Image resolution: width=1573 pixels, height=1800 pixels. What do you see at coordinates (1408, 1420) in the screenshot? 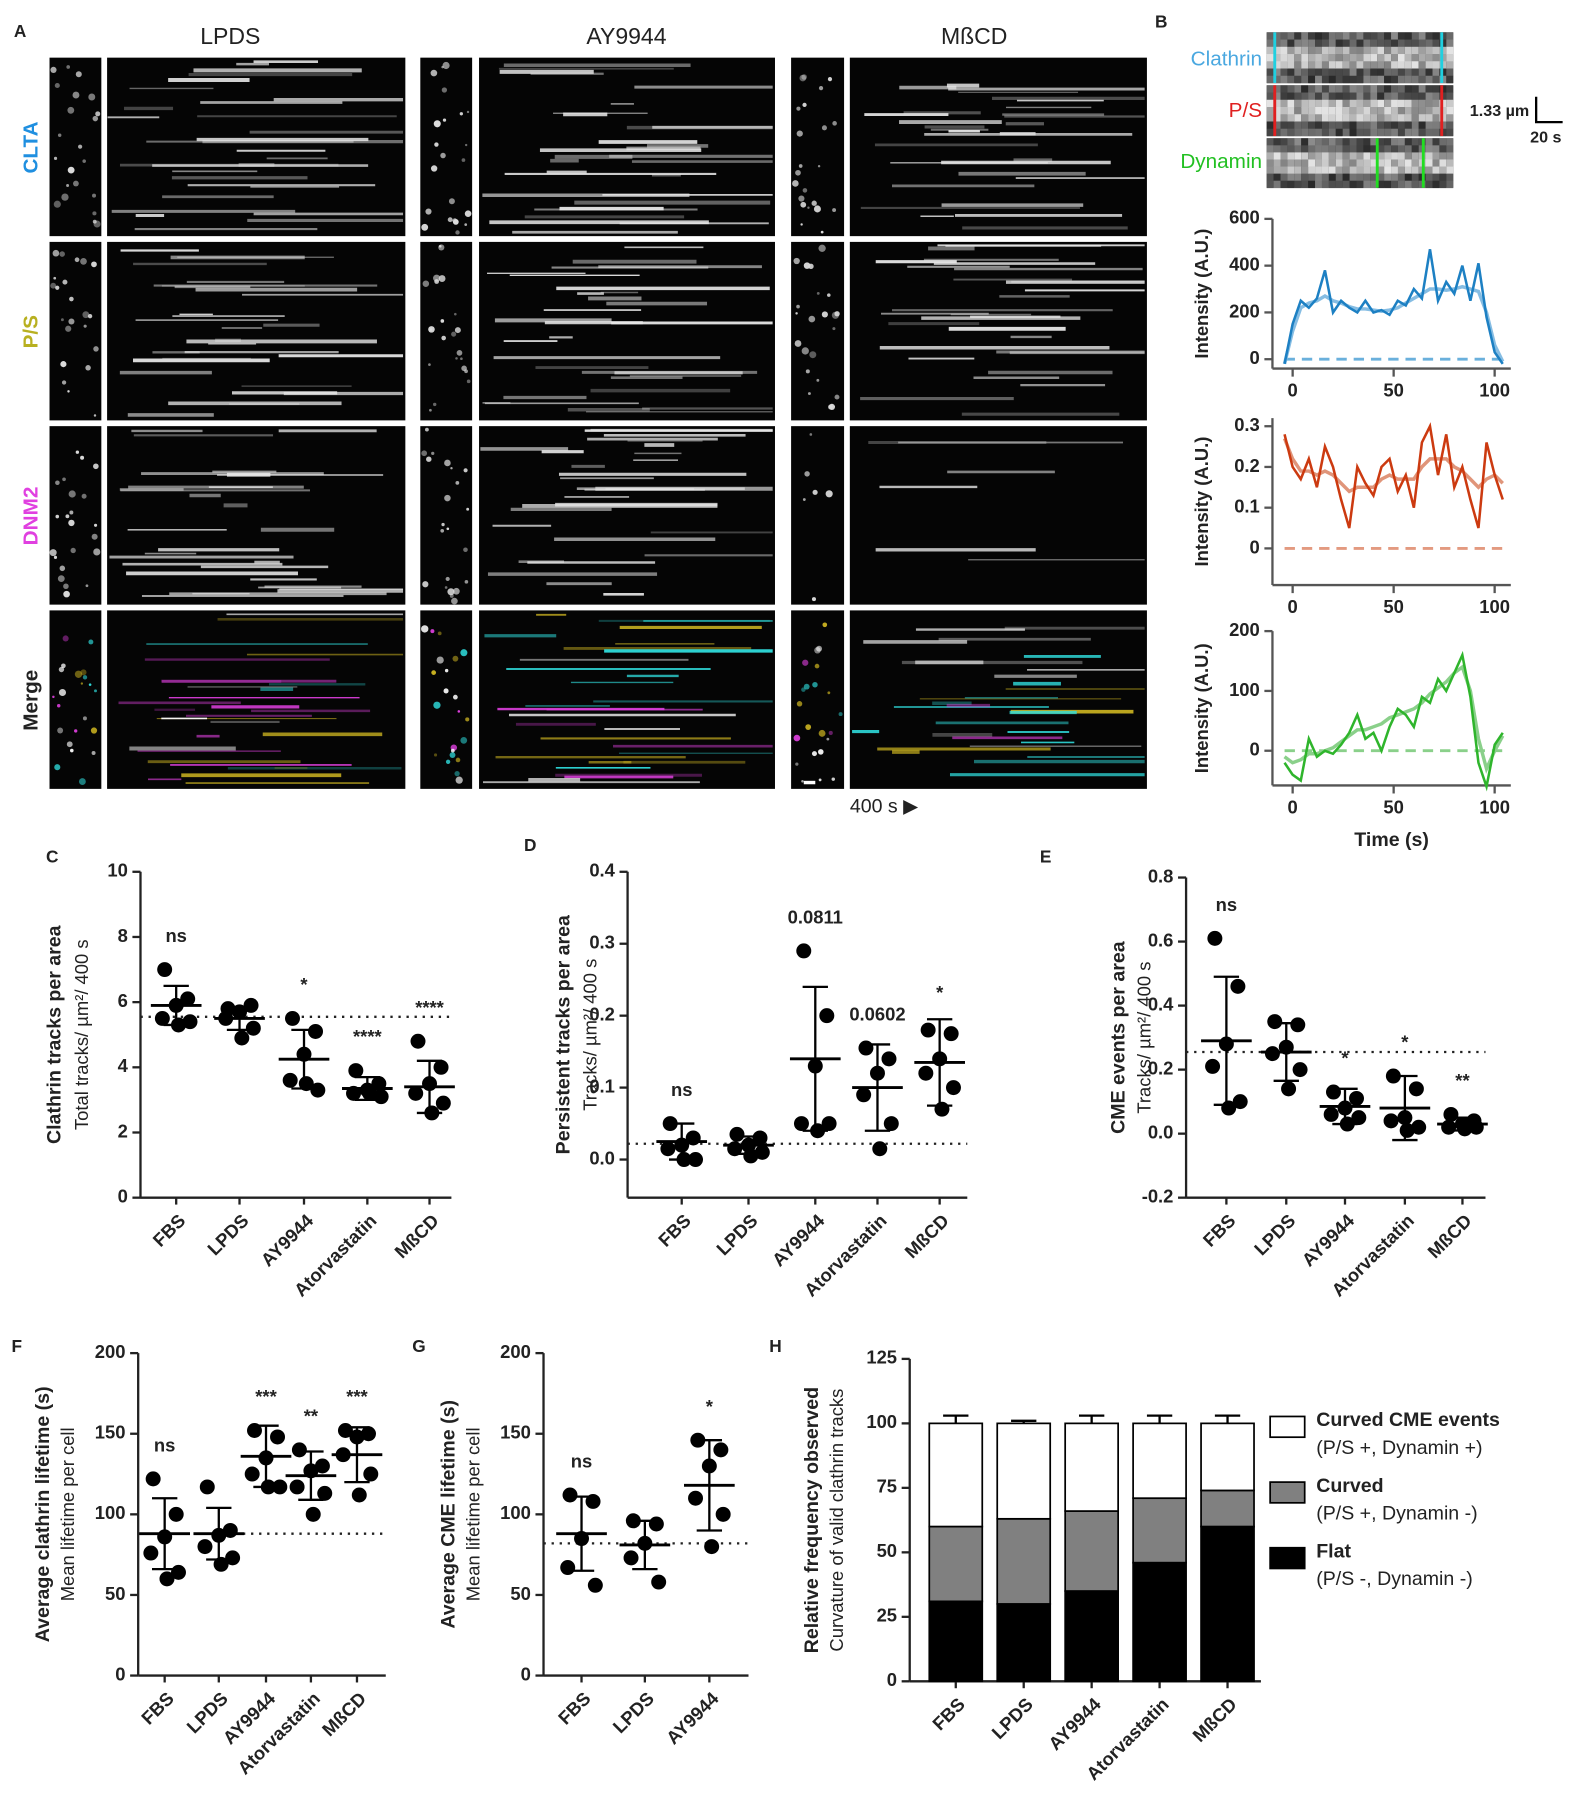
I see `legend-label: Curved CME events` at bounding box center [1408, 1420].